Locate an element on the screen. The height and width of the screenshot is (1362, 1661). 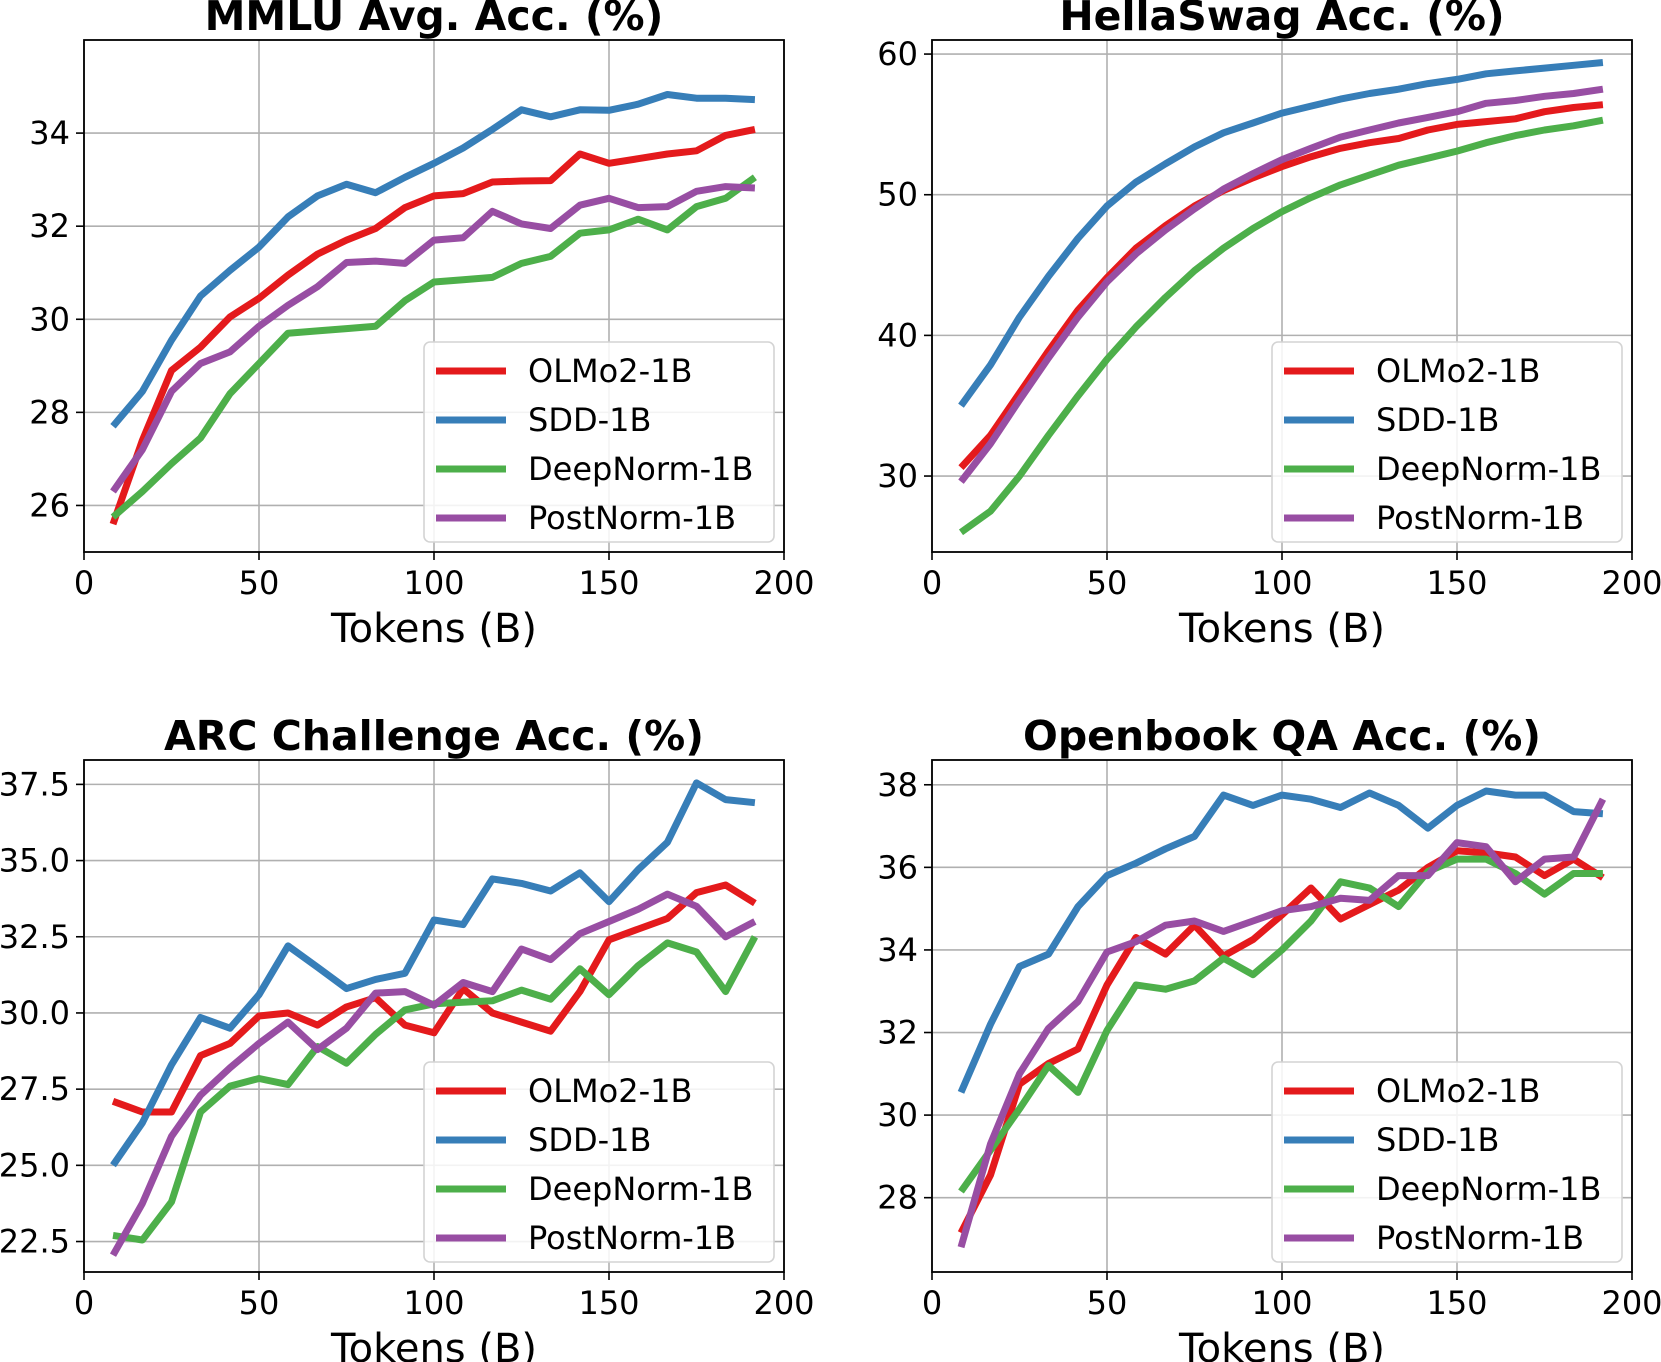
y-tick-label: 50 is located at coordinates (897, 195).